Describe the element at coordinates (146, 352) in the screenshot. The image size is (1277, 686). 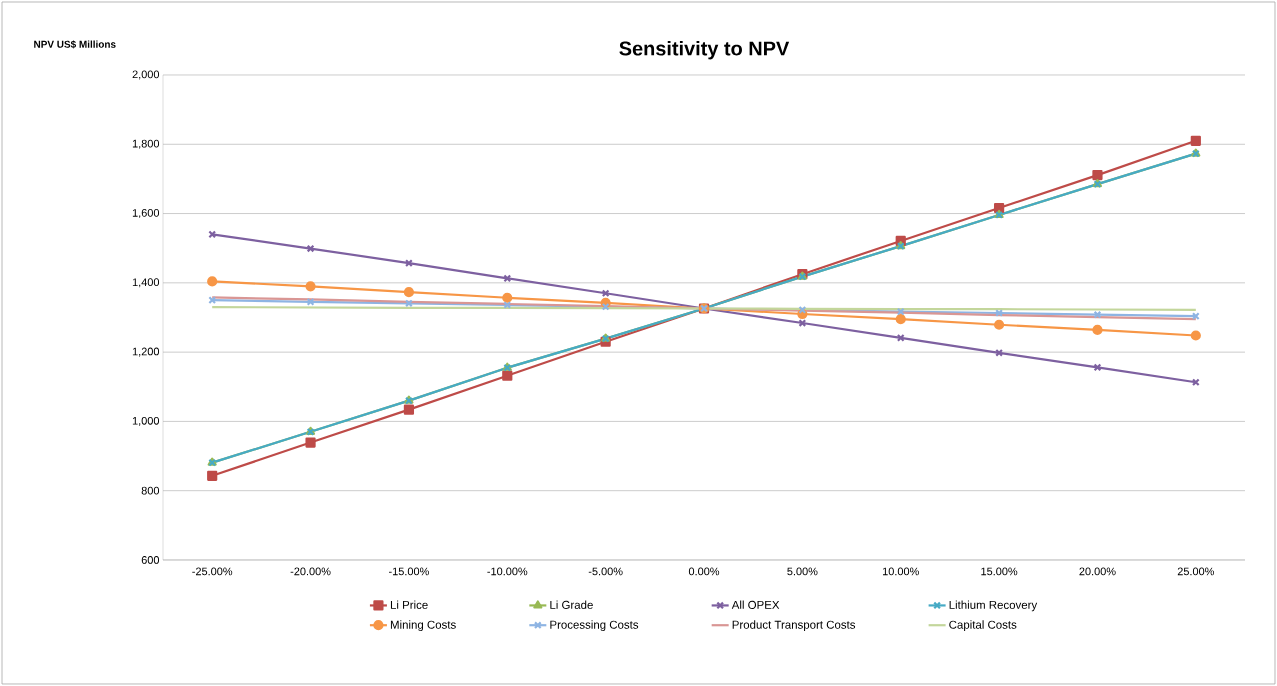
I see `y-tick-label: 1,200` at that location.